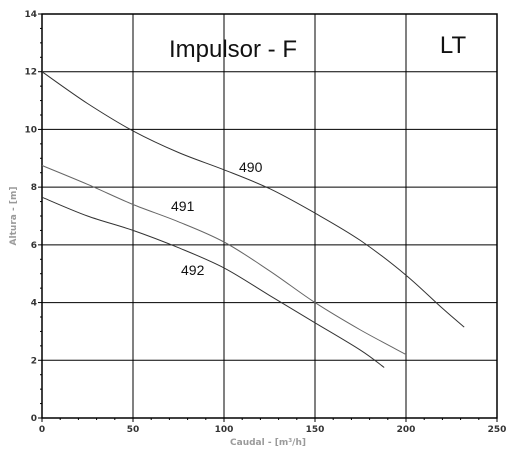 The width and height of the screenshot is (513, 451). What do you see at coordinates (30, 15) in the screenshot?
I see `y-tick-label: 14` at bounding box center [30, 15].